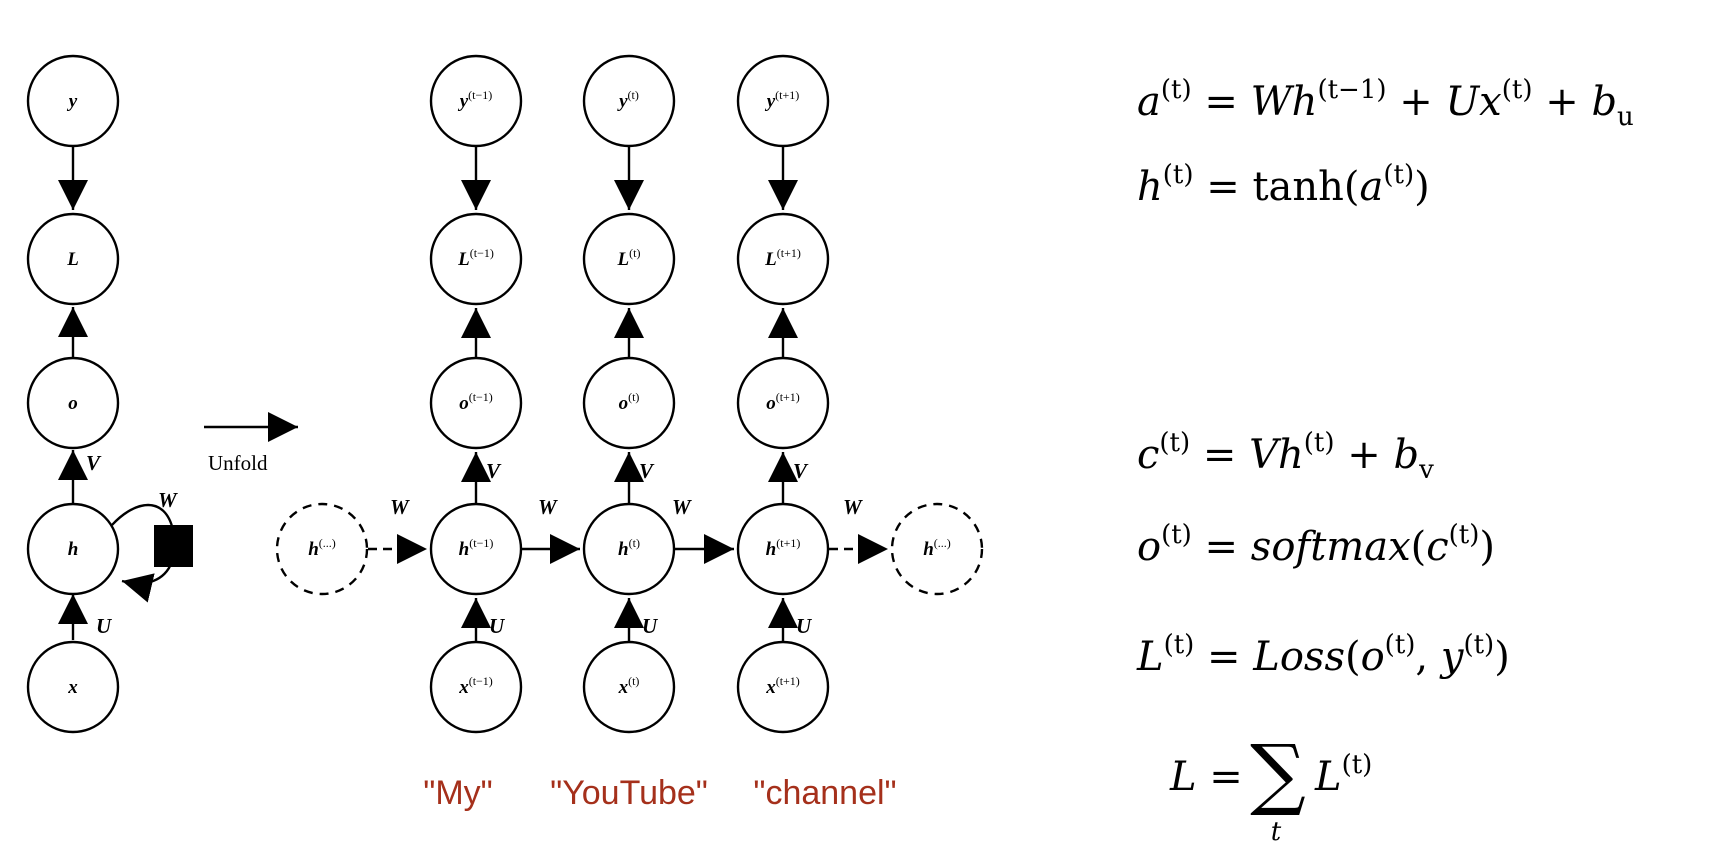 The width and height of the screenshot is (1718, 843). I want to click on node-x-prev-label: x(t−1), so click(475, 686).